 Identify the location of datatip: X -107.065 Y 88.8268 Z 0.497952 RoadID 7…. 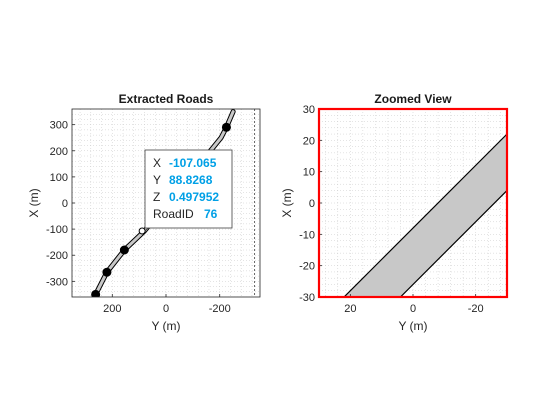
(188, 190).